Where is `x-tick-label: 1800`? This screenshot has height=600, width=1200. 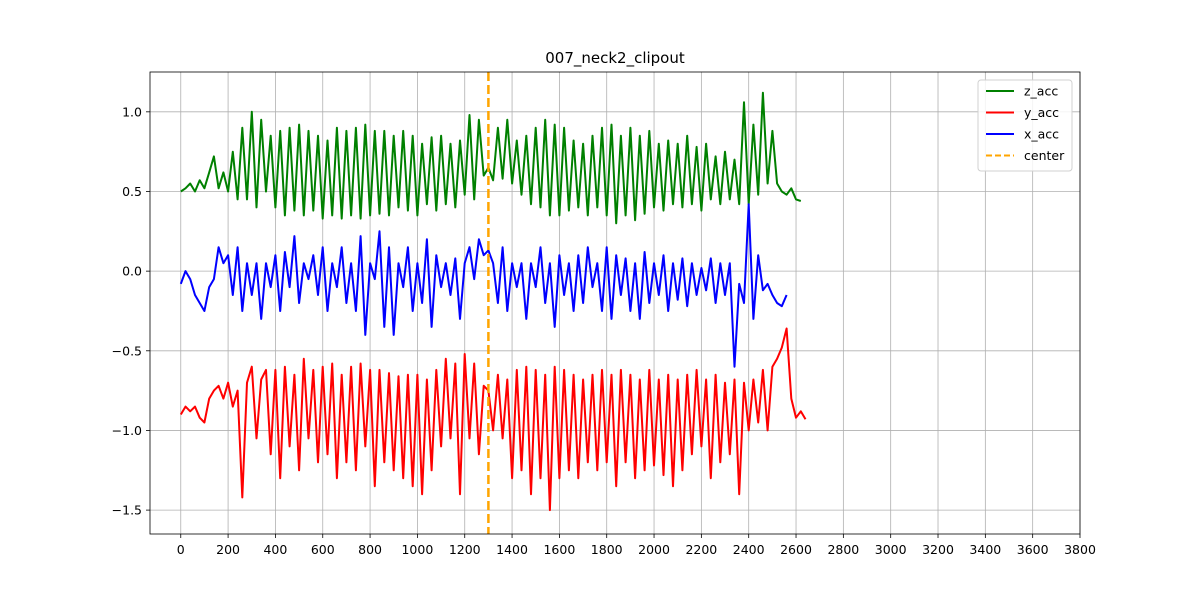
x-tick-label: 1800 is located at coordinates (607, 549).